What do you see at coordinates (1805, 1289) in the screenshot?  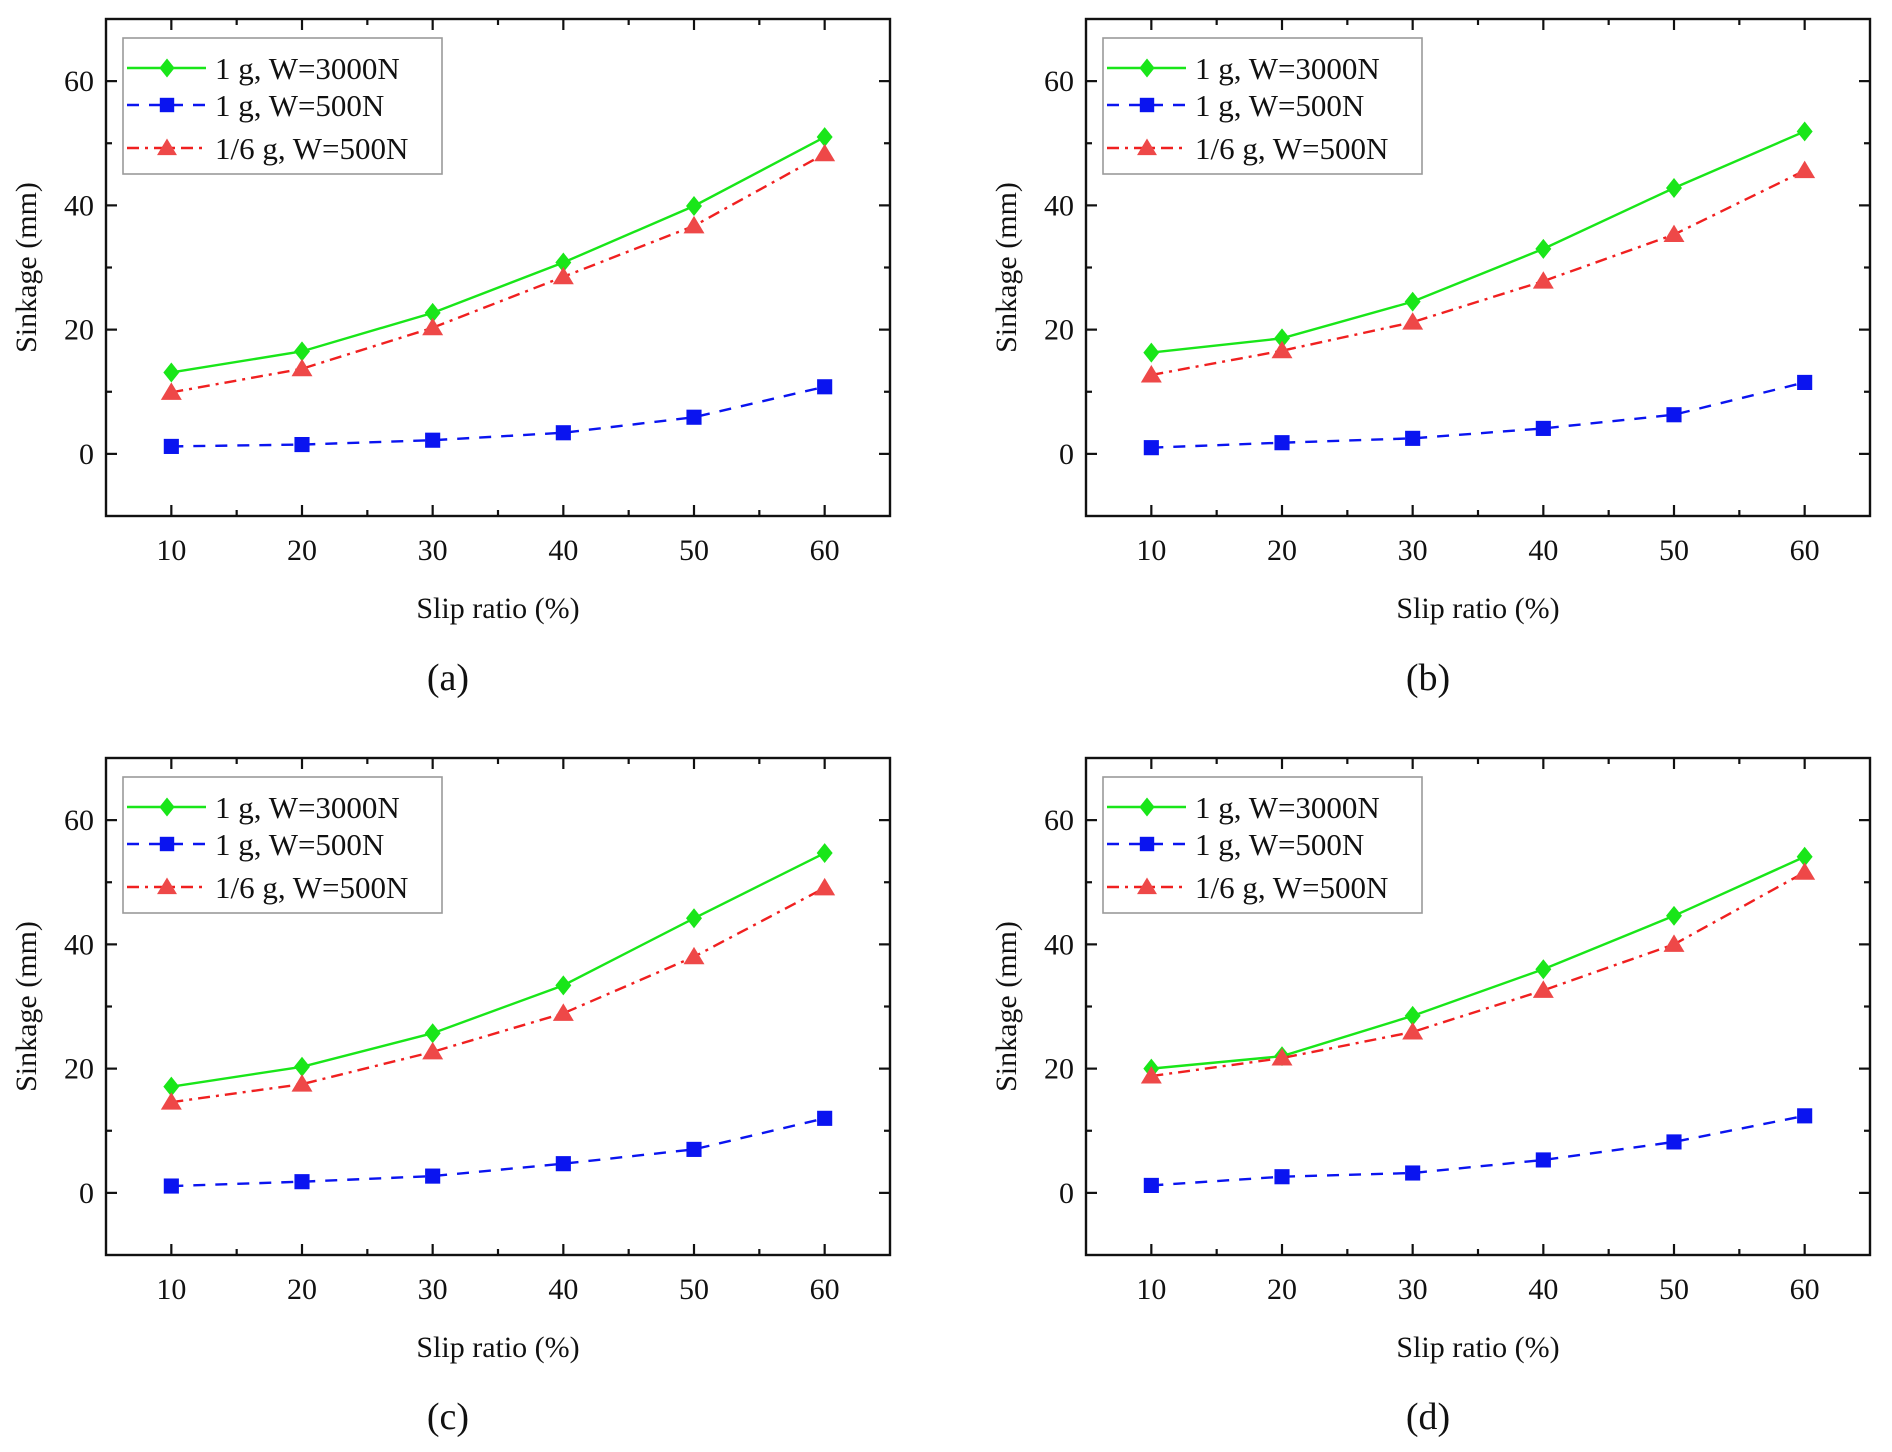 I see `x-tick-label: 60` at bounding box center [1805, 1289].